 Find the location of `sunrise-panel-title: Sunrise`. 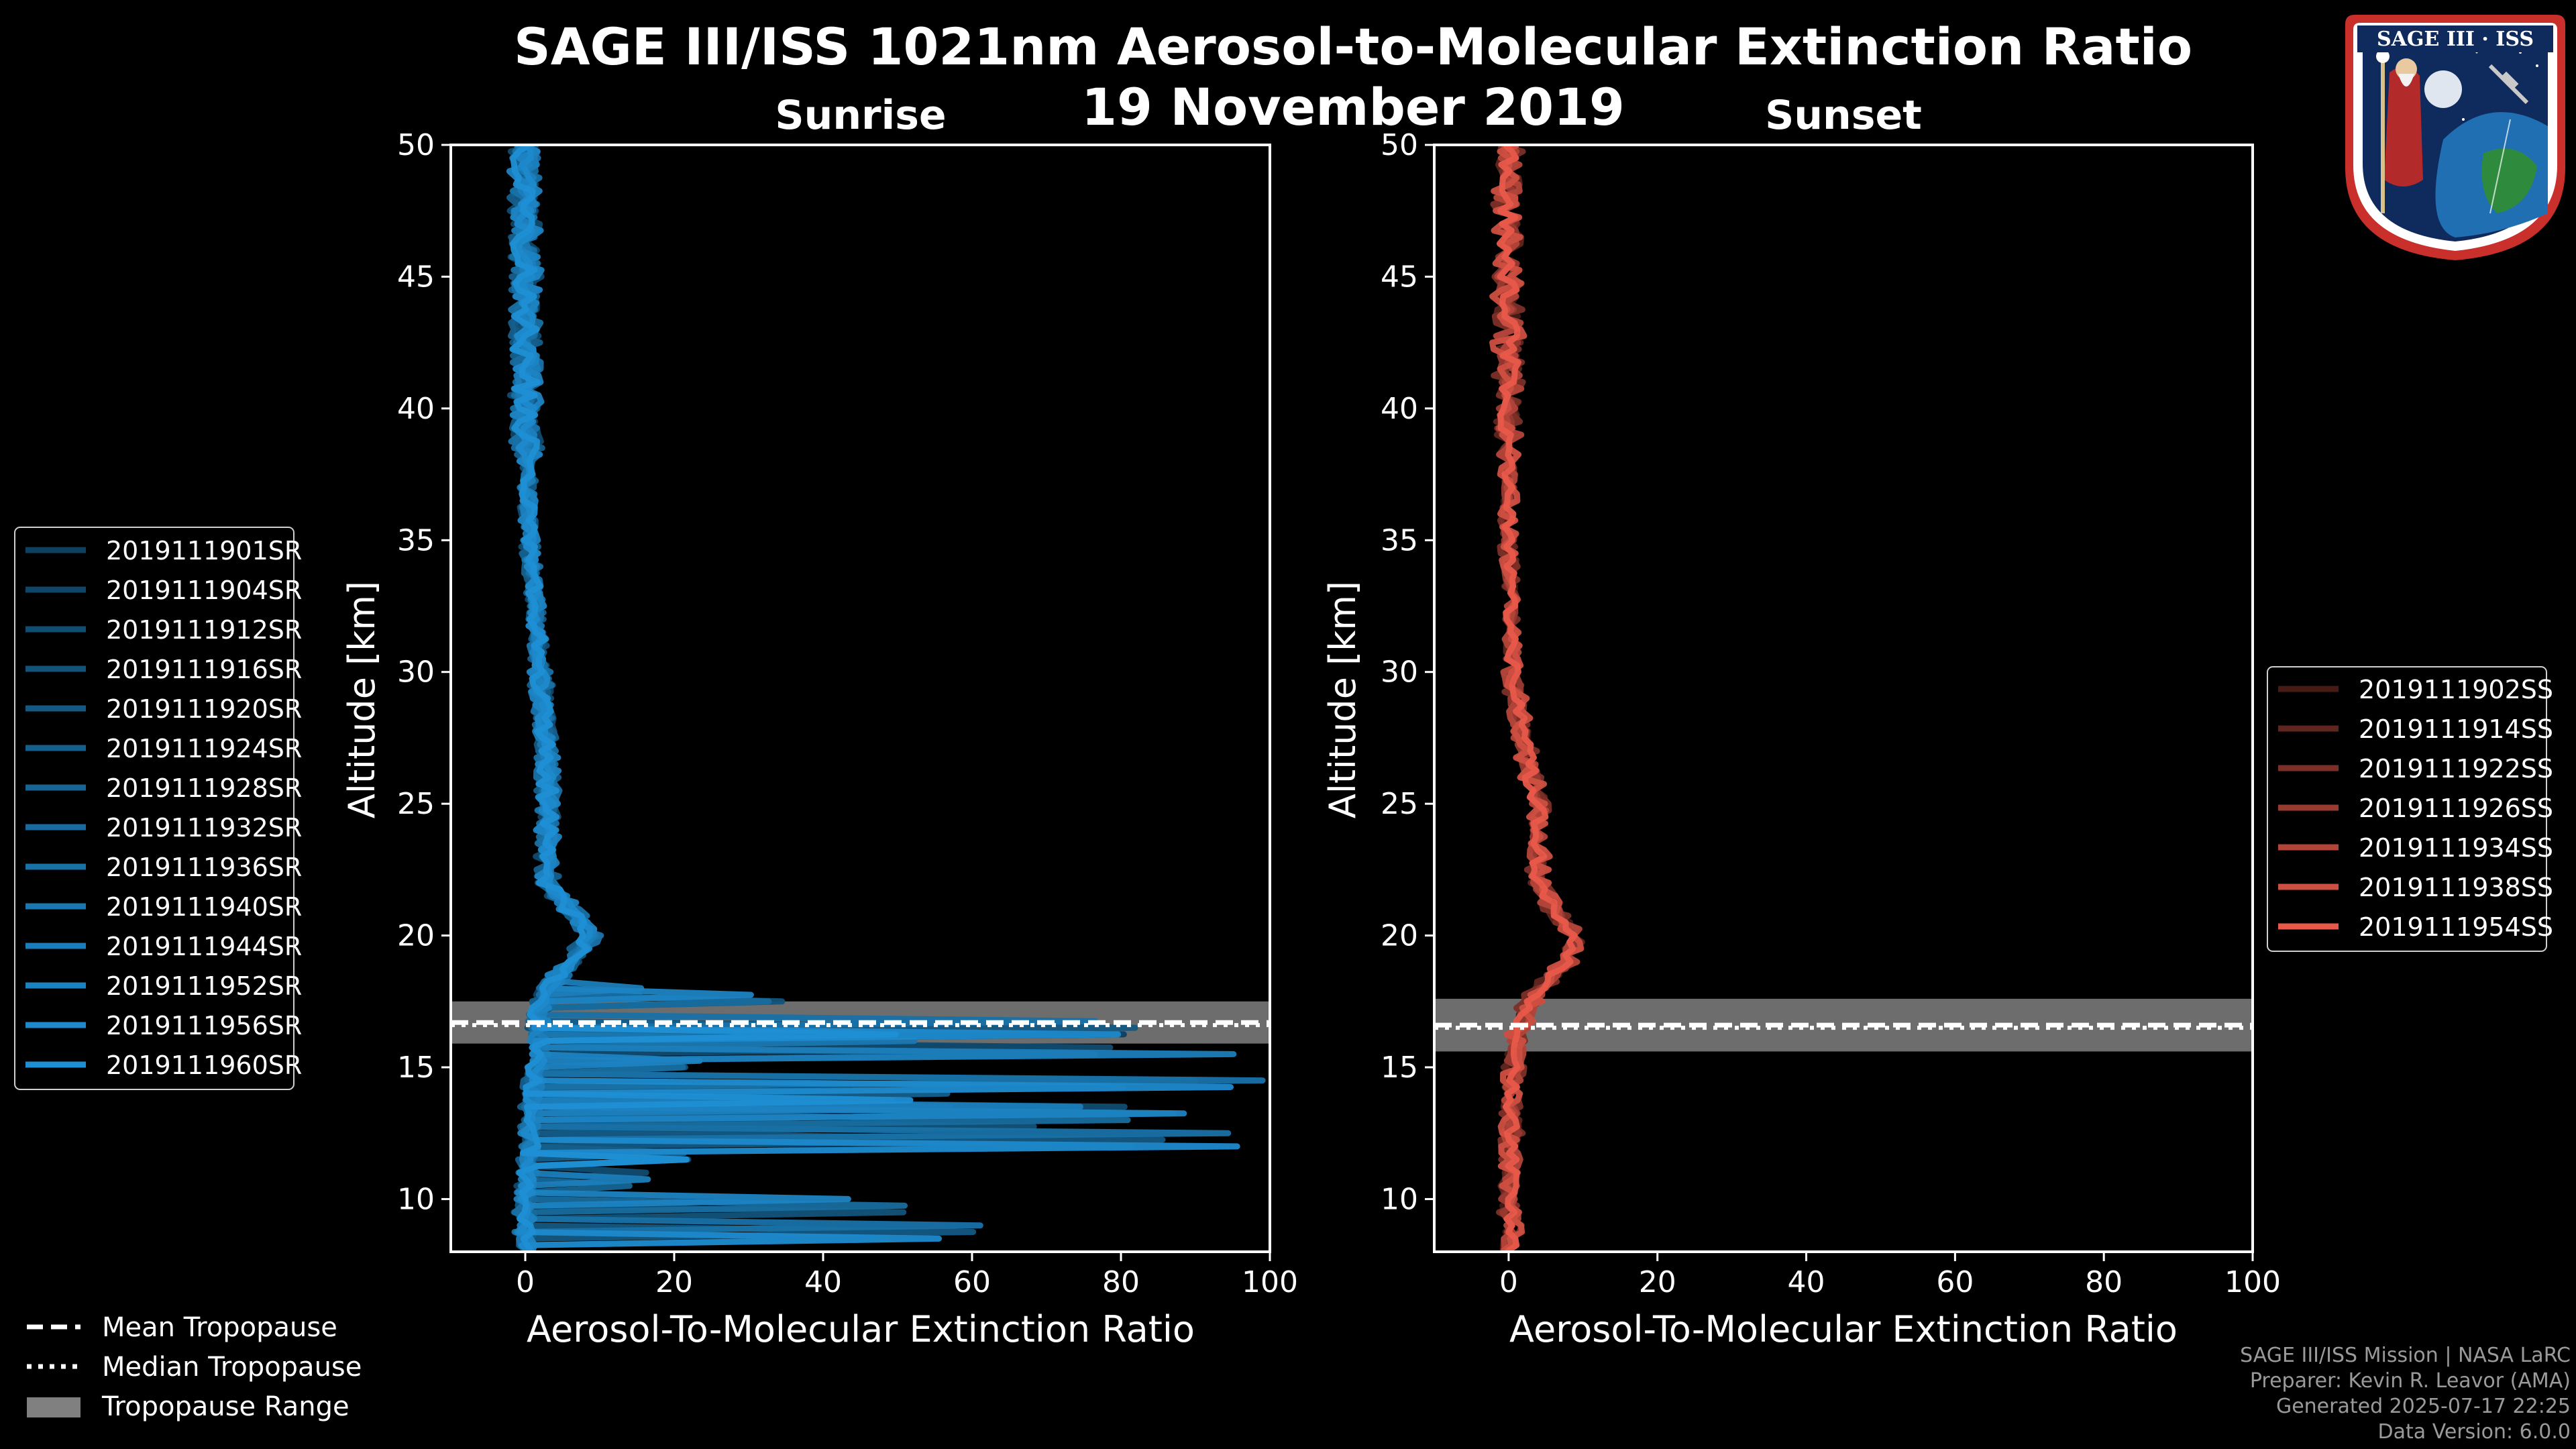

sunrise-panel-title: Sunrise is located at coordinates (860, 115).